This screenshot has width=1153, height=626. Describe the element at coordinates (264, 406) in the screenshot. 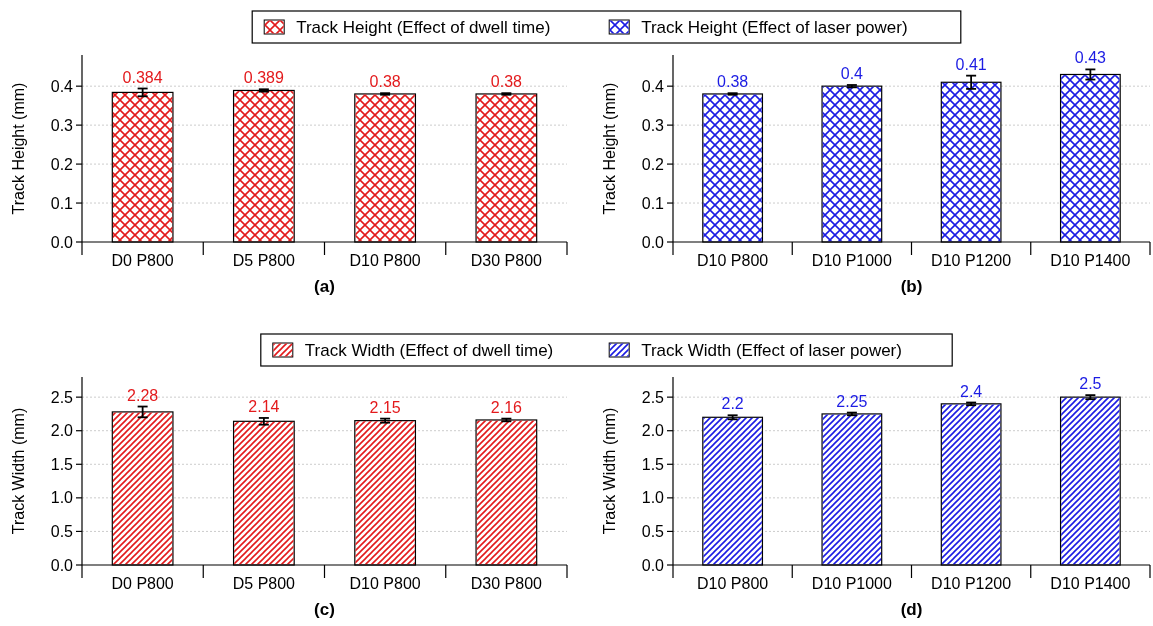

I see `data-label: 2.14` at that location.